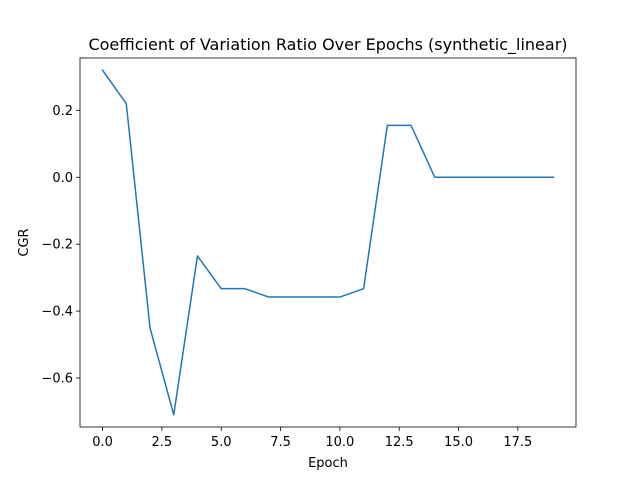  I want to click on y-axis-label: CGR, so click(24, 242).